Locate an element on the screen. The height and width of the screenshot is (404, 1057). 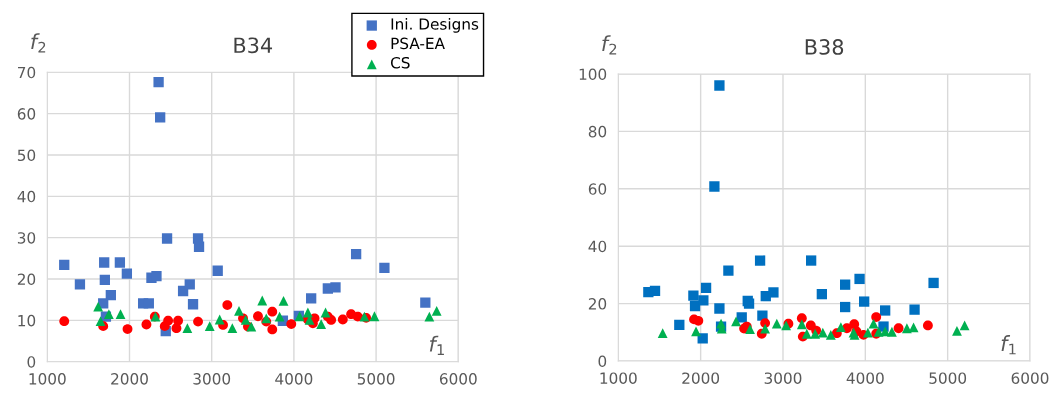
y-tick-label: 30 is located at coordinates (26, 238).